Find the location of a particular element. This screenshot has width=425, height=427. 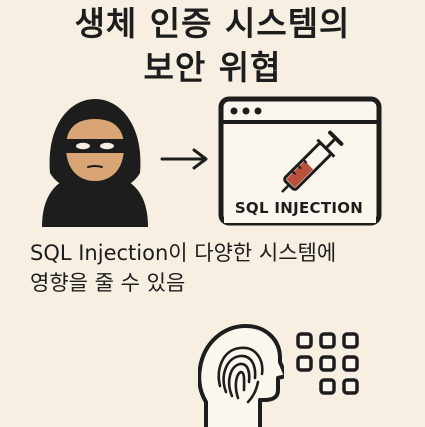

syringe-icon is located at coordinates (312, 161).